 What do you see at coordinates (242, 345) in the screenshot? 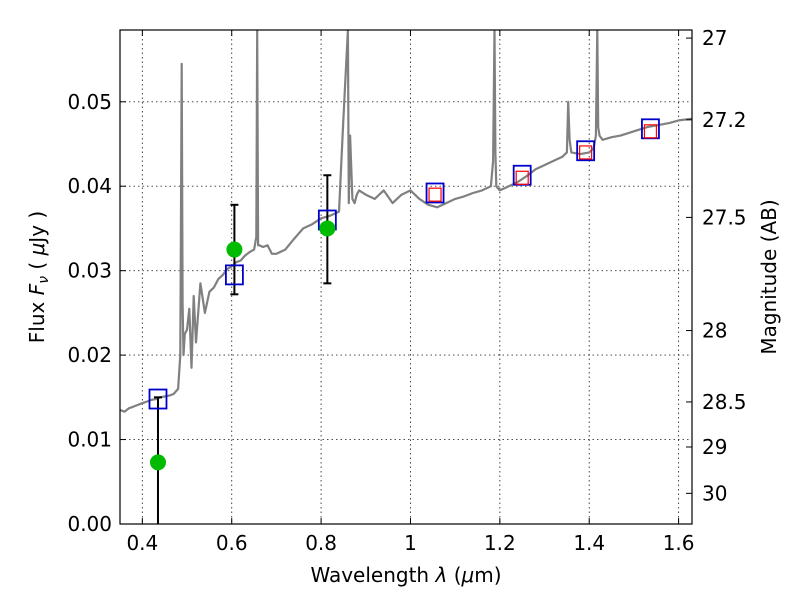
I see `detection-markers` at bounding box center [242, 345].